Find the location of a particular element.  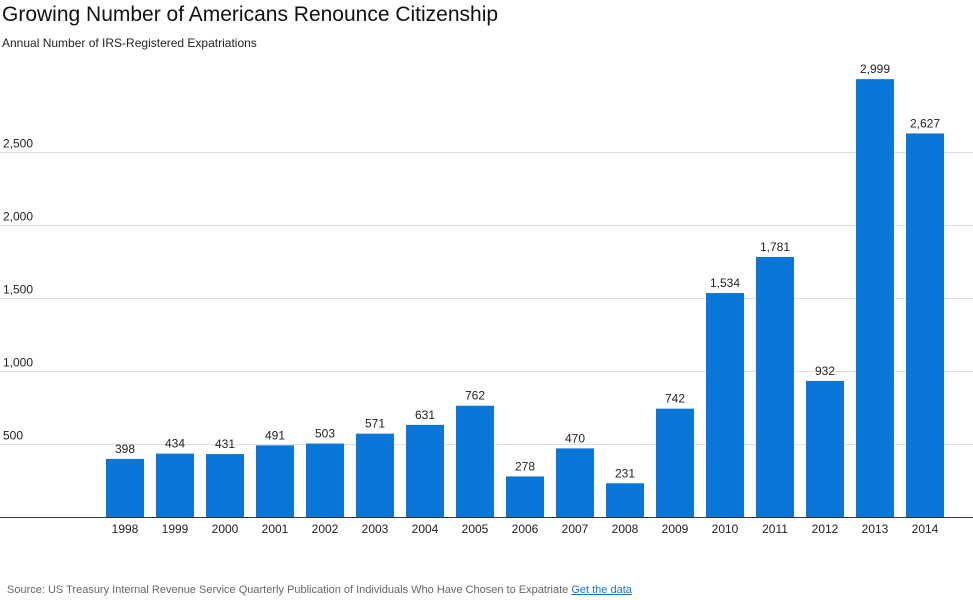

y-tick-label: 500 is located at coordinates (13, 436).